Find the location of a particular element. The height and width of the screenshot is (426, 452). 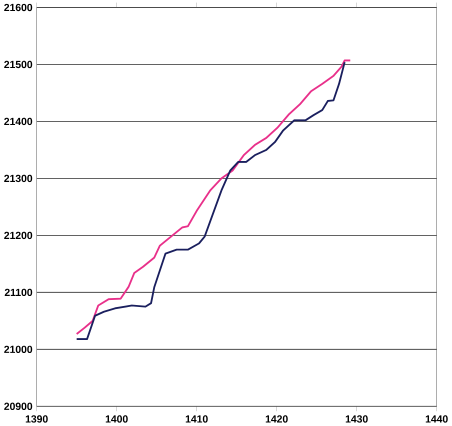

x-tick-label: 1390 is located at coordinates (37, 418).